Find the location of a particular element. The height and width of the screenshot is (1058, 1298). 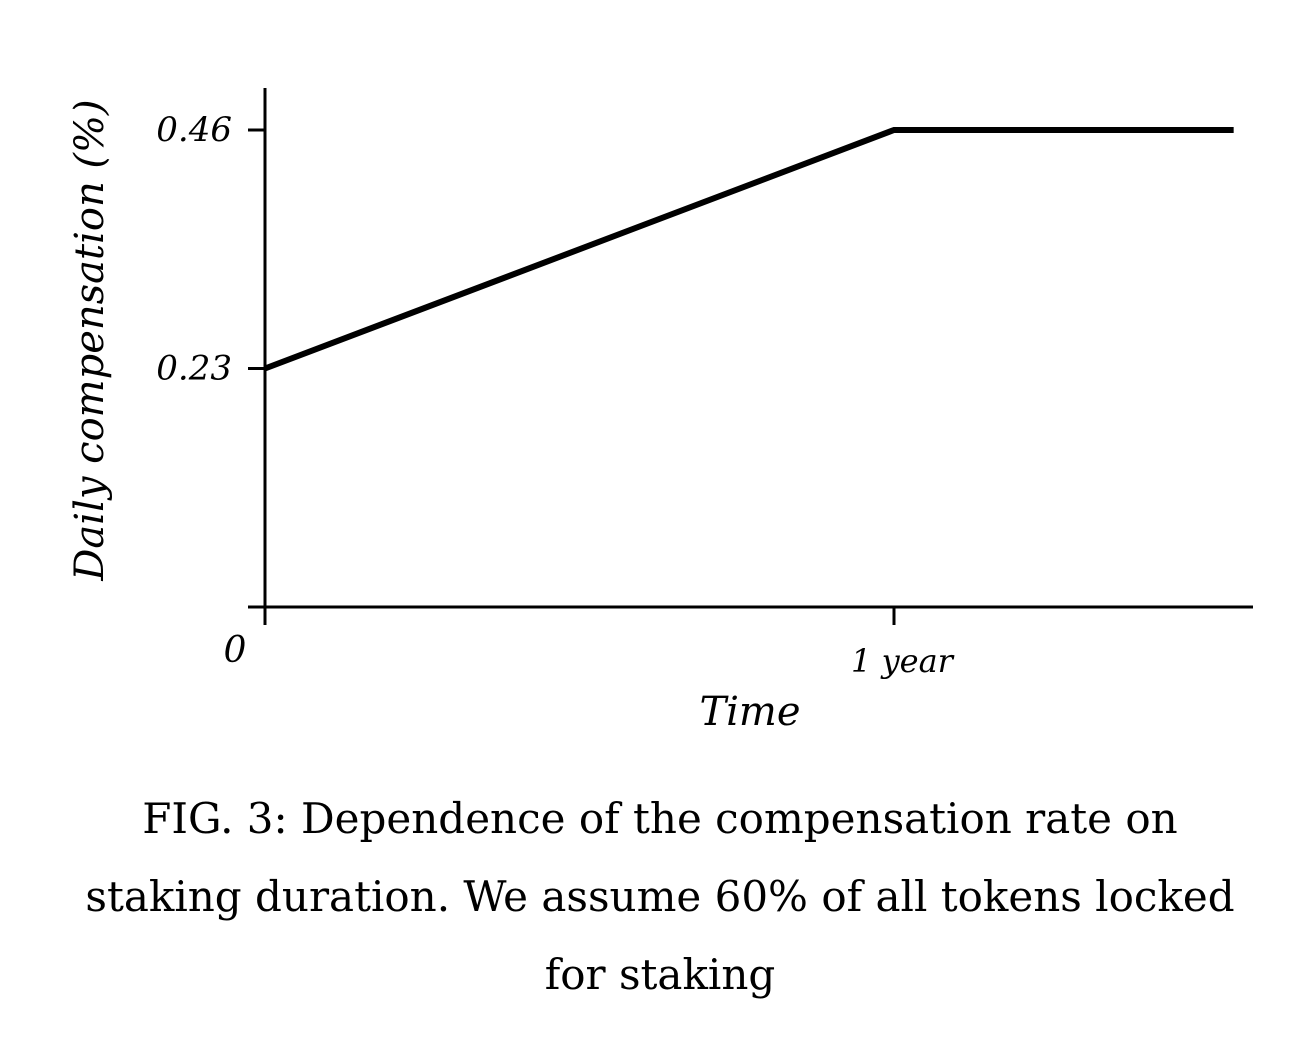

x-axis-title: Time is located at coordinates (749, 712).